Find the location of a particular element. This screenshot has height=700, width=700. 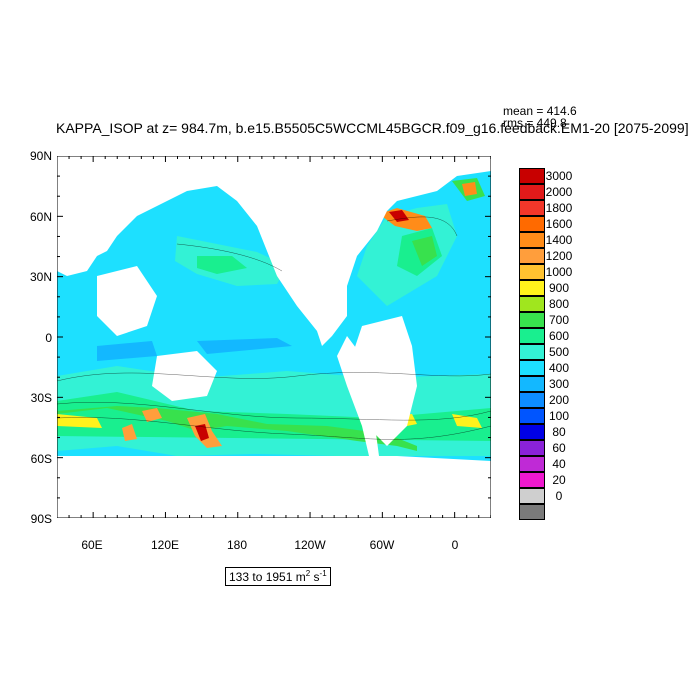

labrador-core is located at coordinates (399, 216).